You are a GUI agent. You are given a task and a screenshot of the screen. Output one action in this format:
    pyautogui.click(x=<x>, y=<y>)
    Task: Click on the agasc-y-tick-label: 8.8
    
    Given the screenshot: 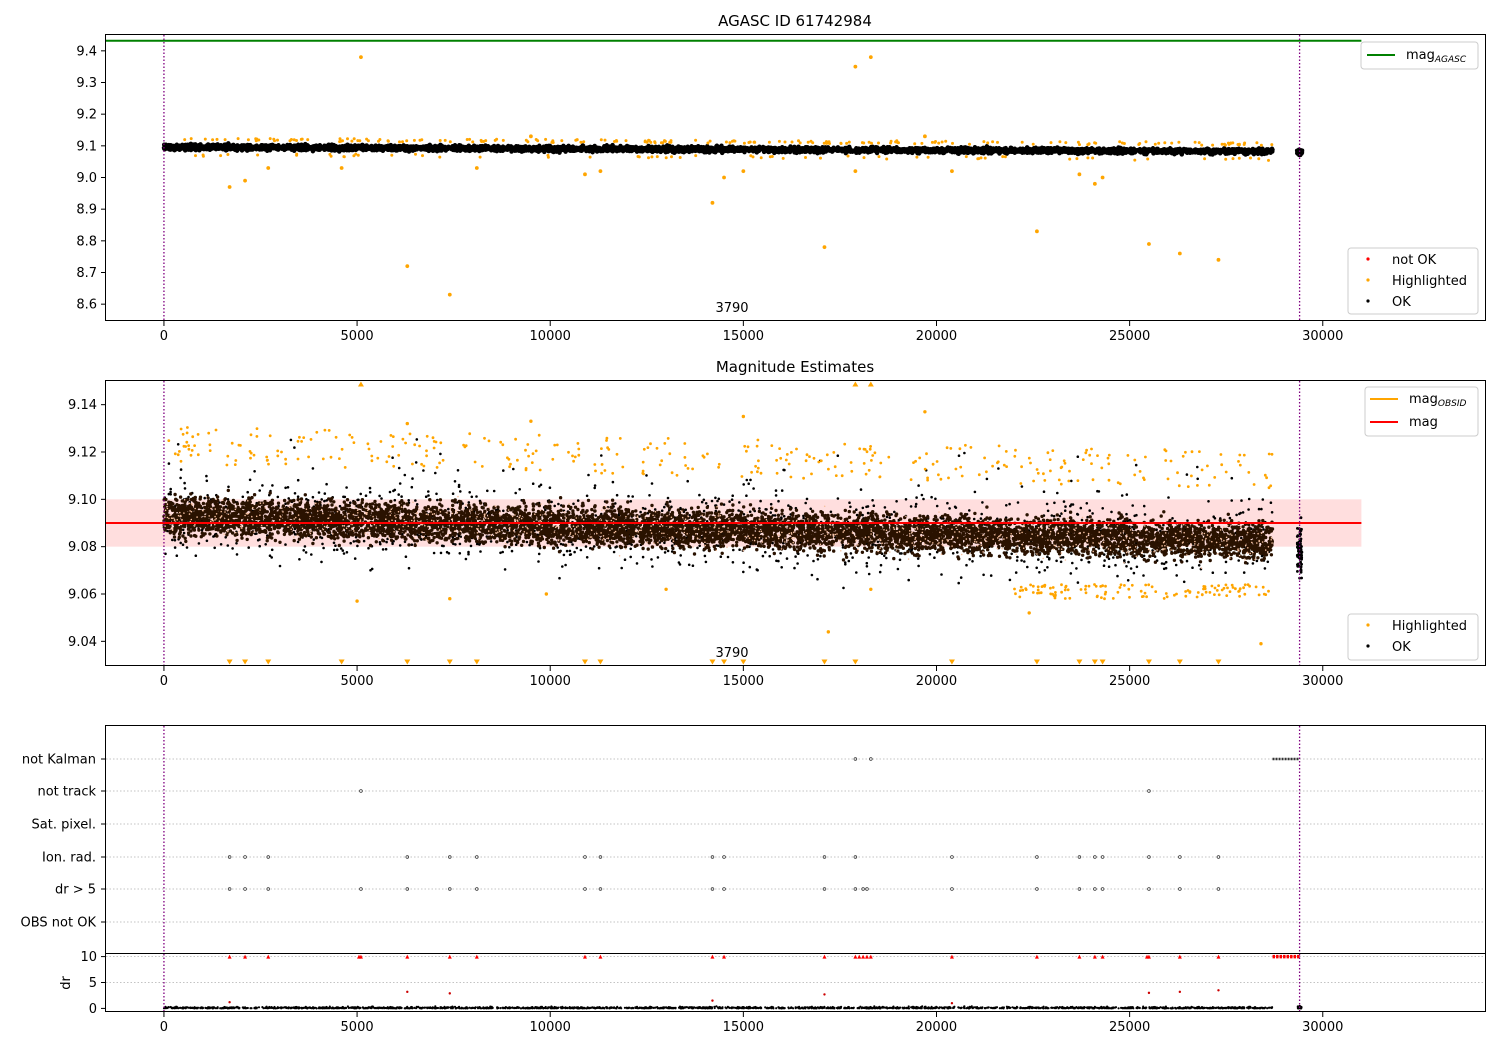 What is the action you would take?
    pyautogui.click(x=86, y=241)
    